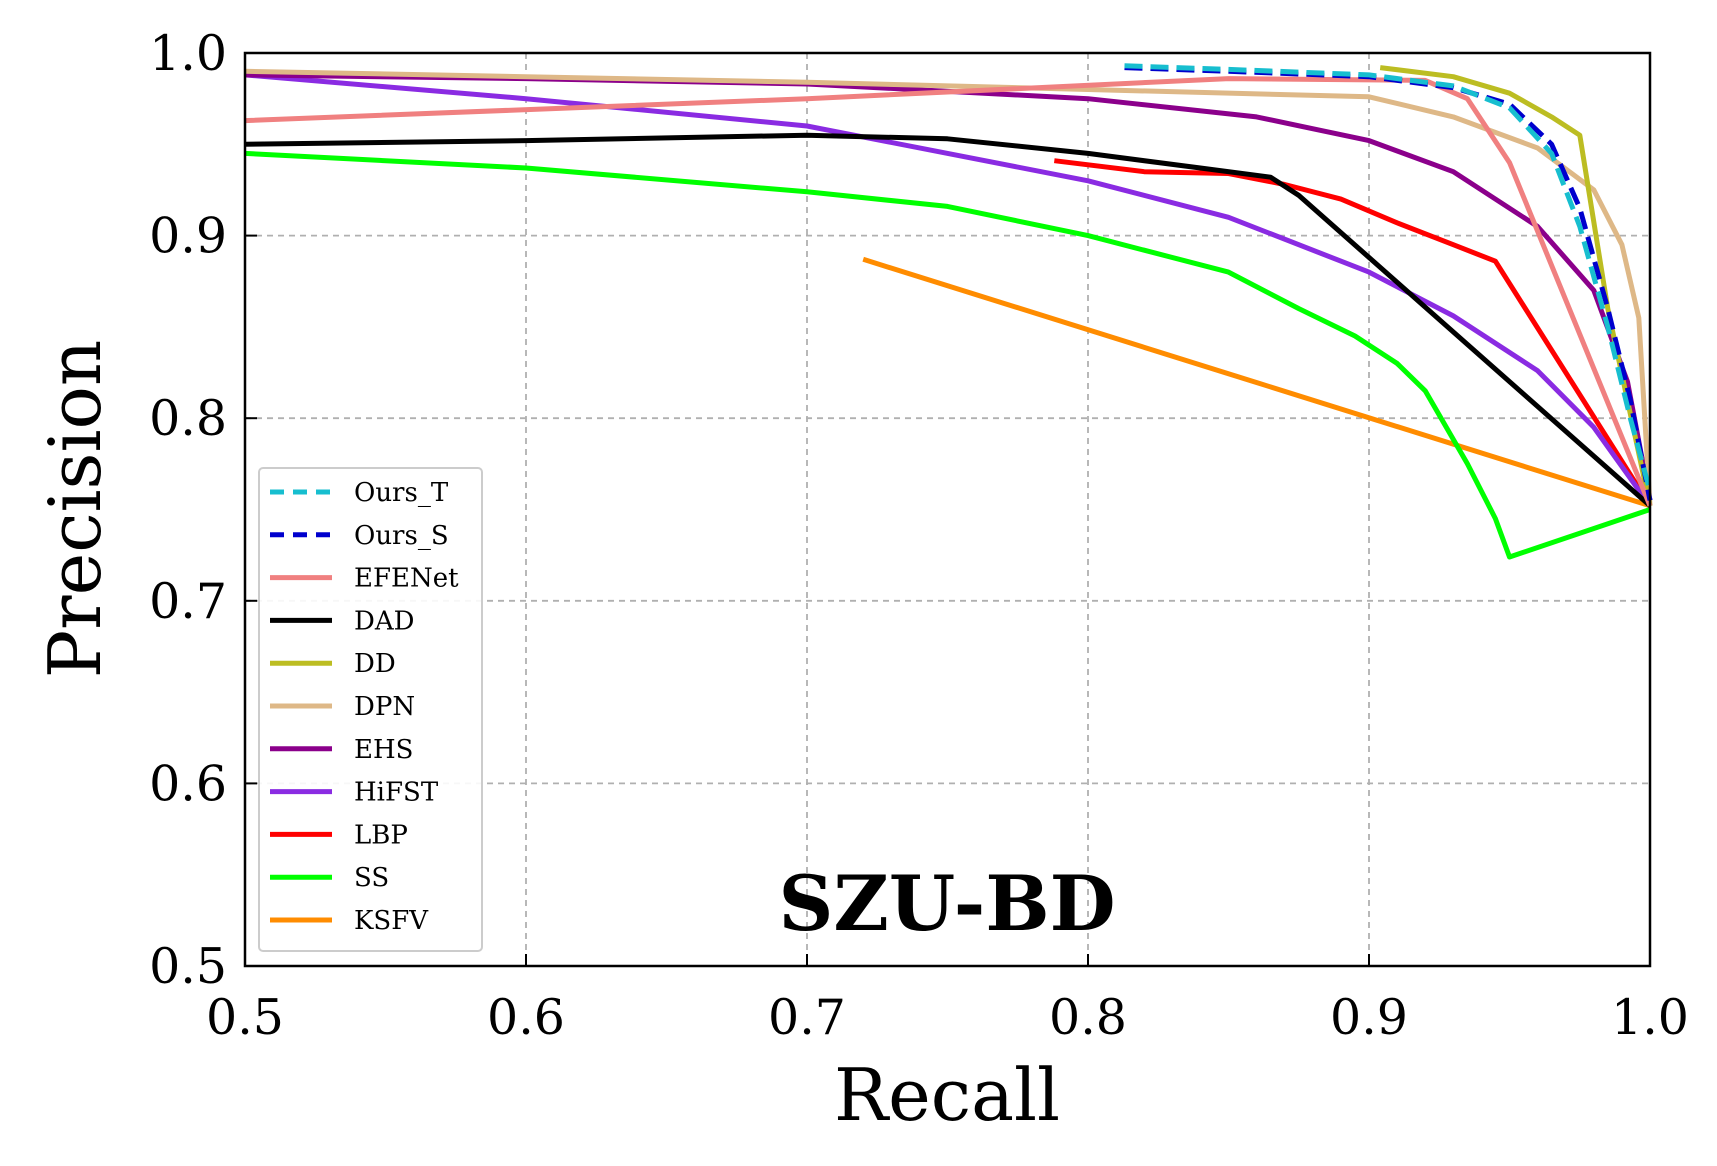 Image resolution: width=1717 pixels, height=1166 pixels. What do you see at coordinates (947, 903) in the screenshot?
I see `chart-title: SZU-BD` at bounding box center [947, 903].